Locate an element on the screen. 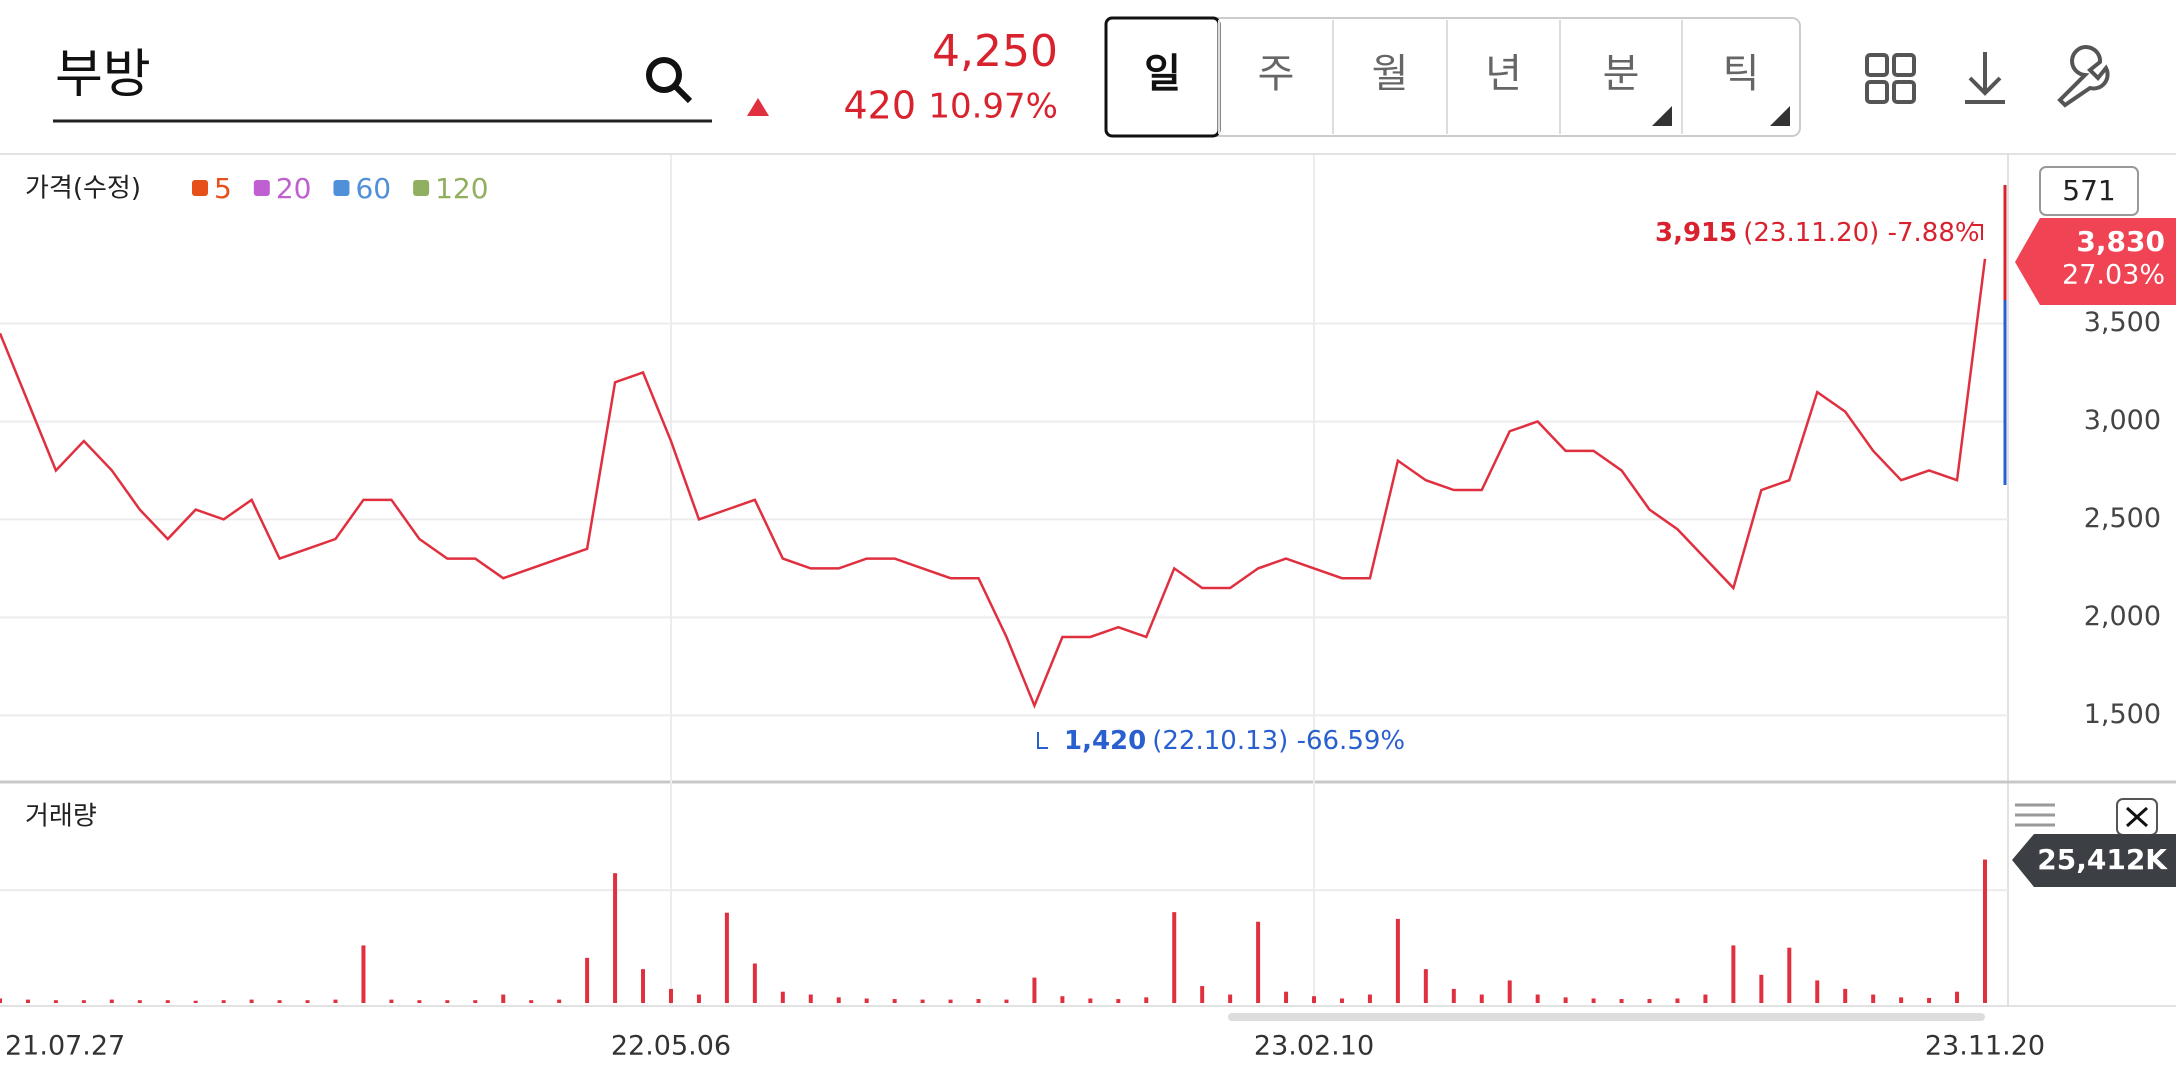 The height and width of the screenshot is (1080, 2176). x-tick-label: 23.02.10 is located at coordinates (1314, 1046).